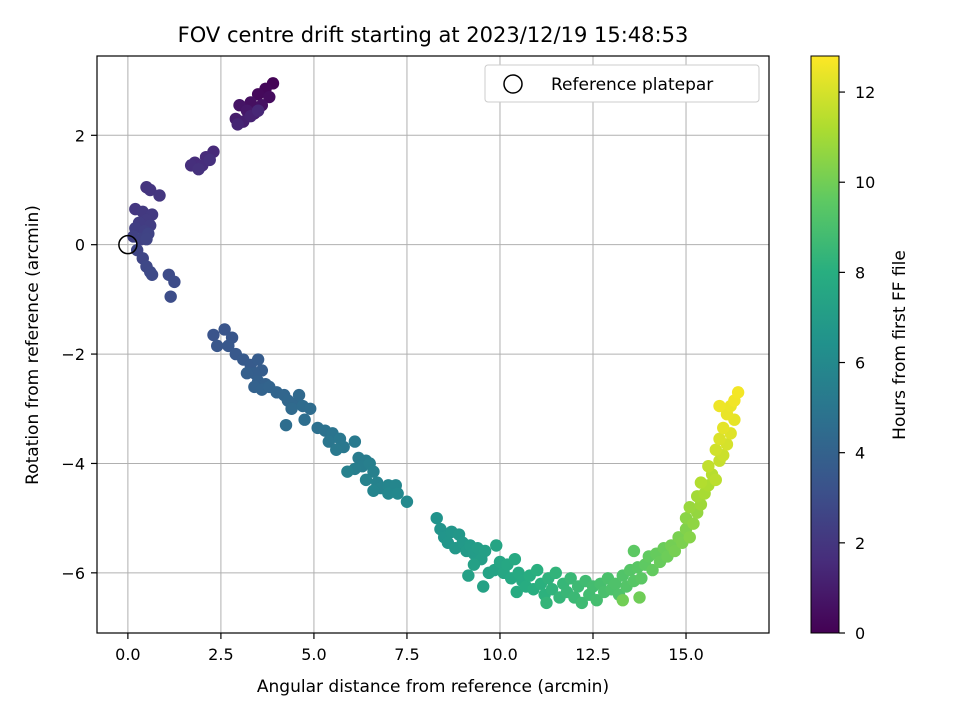 This screenshot has height=720, width=960. Describe the element at coordinates (593, 654) in the screenshot. I see `x-tick-label: 12.5` at that location.